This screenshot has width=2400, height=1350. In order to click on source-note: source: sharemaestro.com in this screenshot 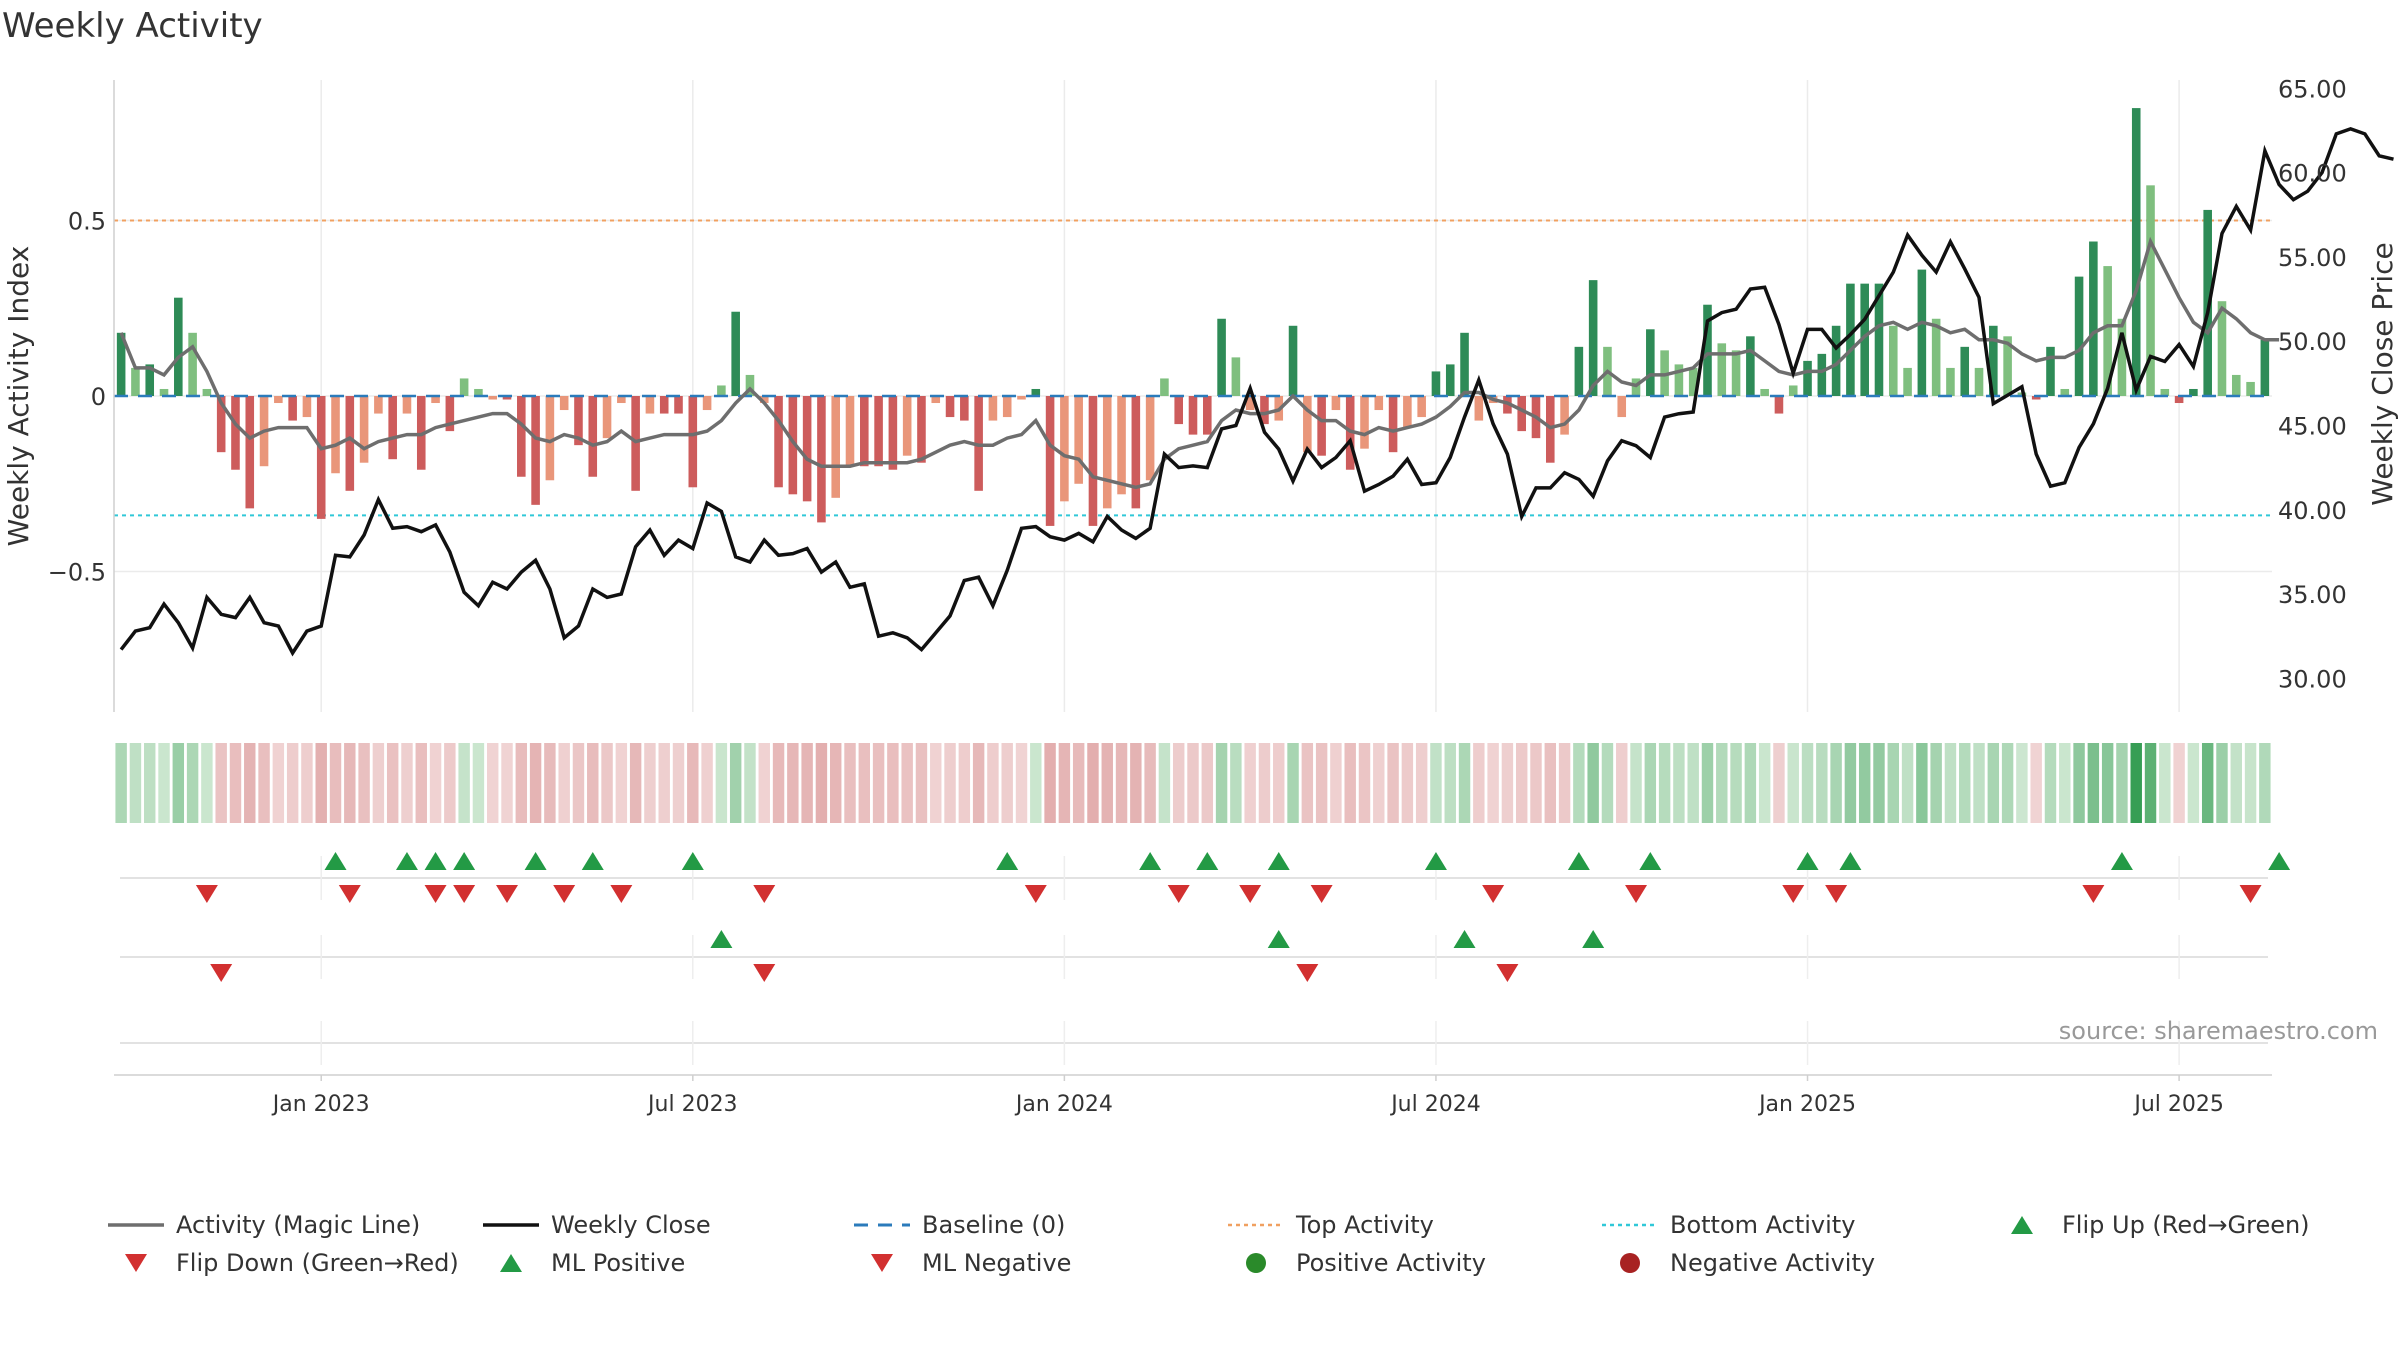, I will do `click(2218, 1031)`.